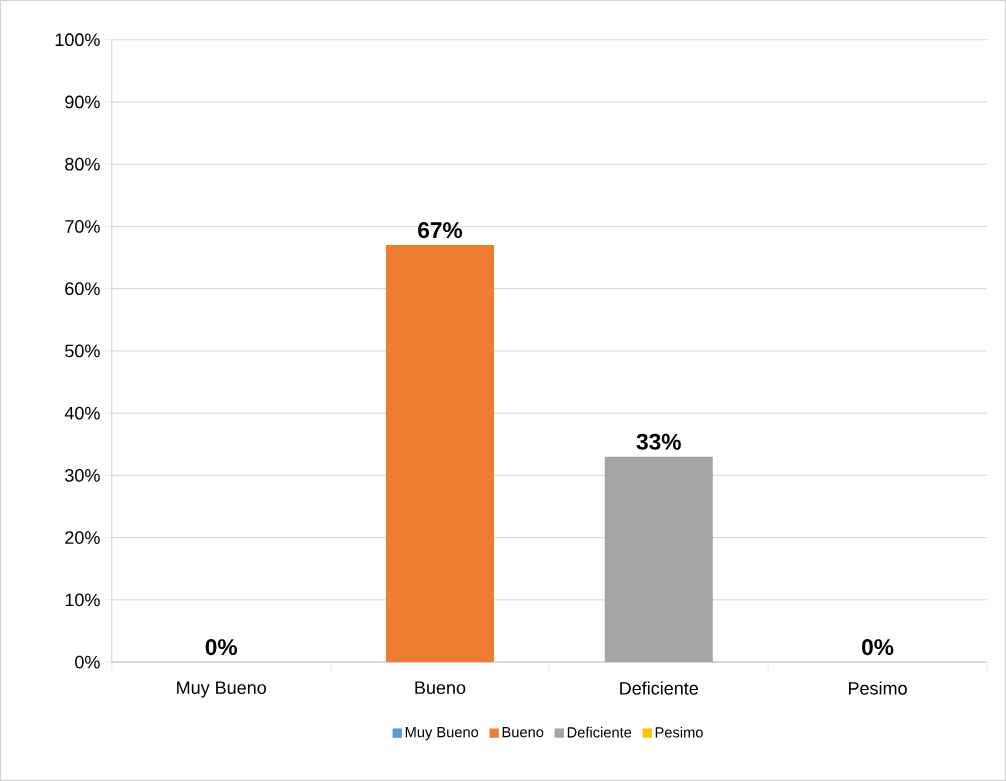 The height and width of the screenshot is (781, 1006). I want to click on y-tick-label: 0%, so click(87, 662).